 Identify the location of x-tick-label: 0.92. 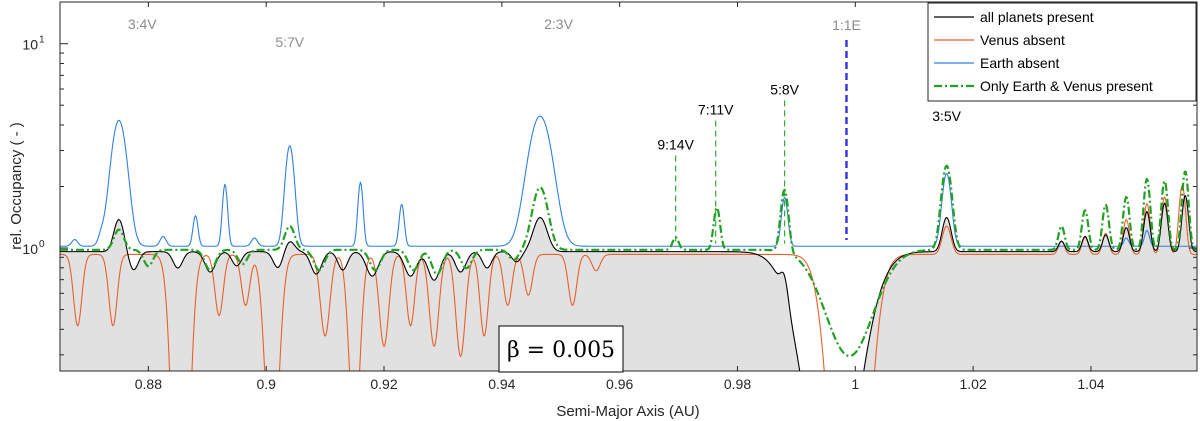
(383, 384).